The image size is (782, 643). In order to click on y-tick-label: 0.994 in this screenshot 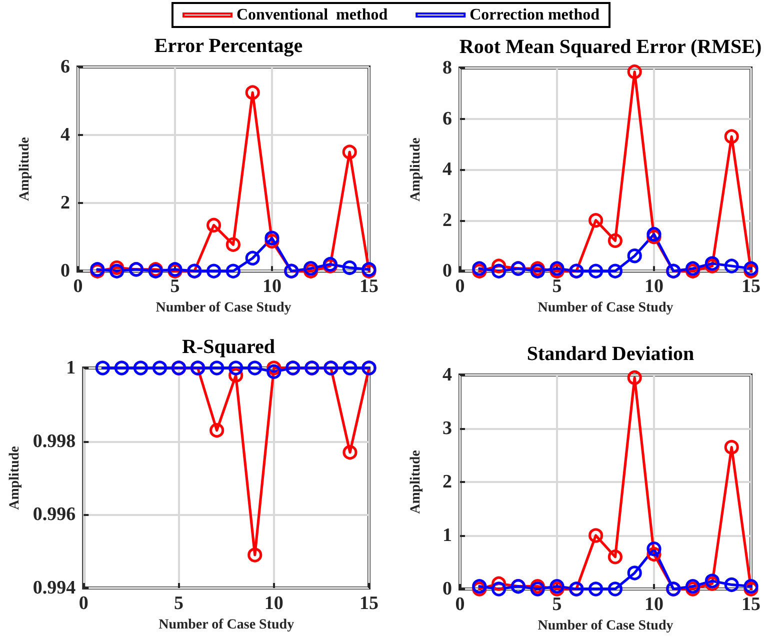, I will do `click(54, 588)`.